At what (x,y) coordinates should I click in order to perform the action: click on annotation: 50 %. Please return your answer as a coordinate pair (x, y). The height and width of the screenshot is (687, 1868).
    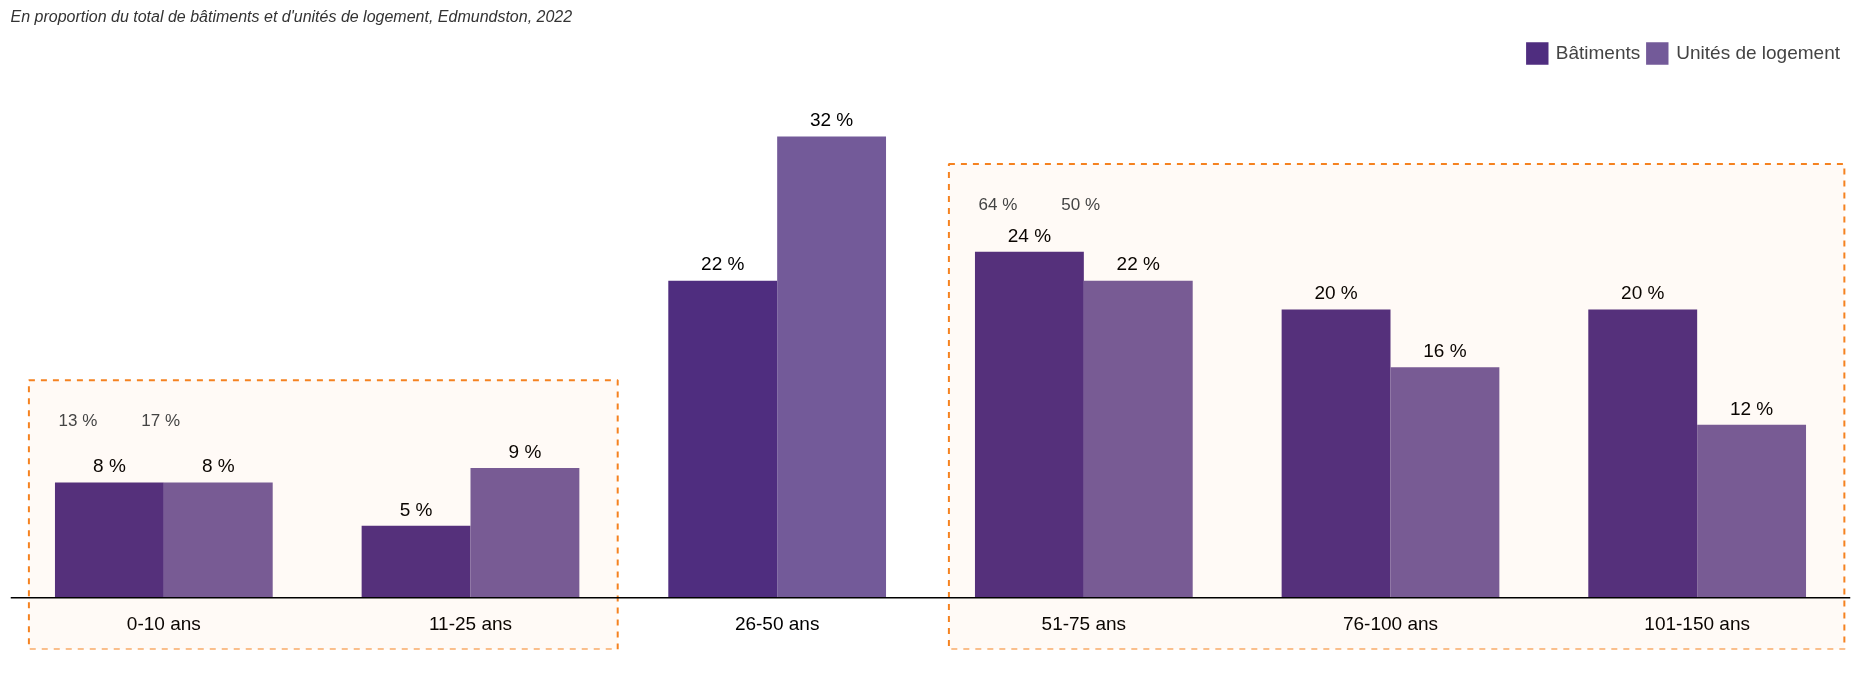
    Looking at the image, I should click on (1081, 205).